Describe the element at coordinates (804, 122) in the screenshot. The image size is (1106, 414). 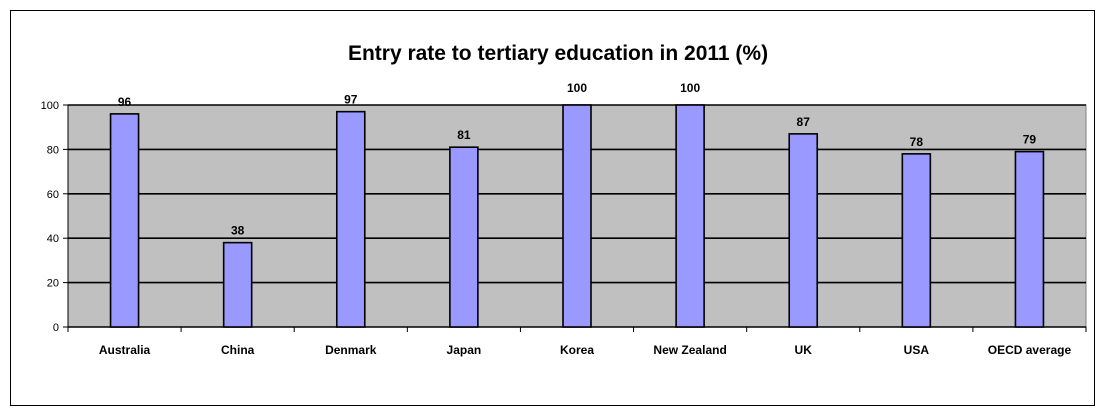
I see `data-label: 87` at that location.